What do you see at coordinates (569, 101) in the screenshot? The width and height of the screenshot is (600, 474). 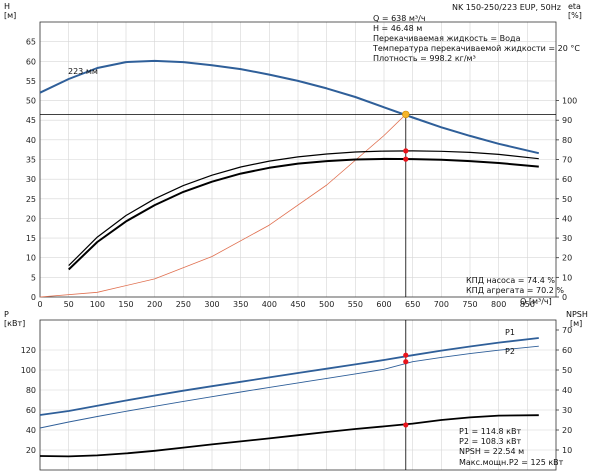 I see `eta-tick-label: 100` at bounding box center [569, 101].